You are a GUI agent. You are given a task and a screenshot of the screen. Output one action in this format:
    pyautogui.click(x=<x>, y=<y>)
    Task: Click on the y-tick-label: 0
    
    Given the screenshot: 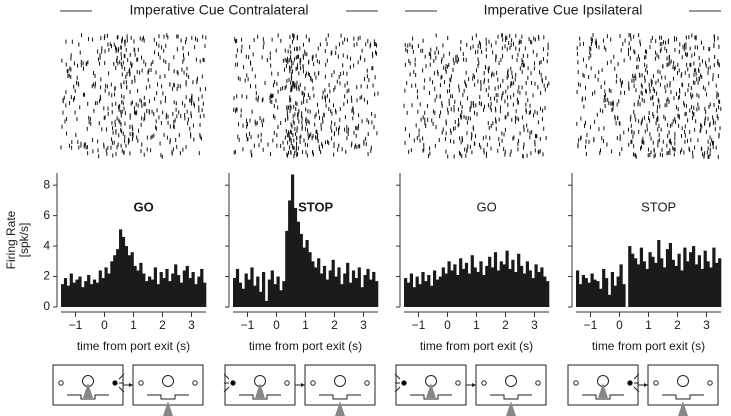 What is the action you would take?
    pyautogui.click(x=46, y=306)
    